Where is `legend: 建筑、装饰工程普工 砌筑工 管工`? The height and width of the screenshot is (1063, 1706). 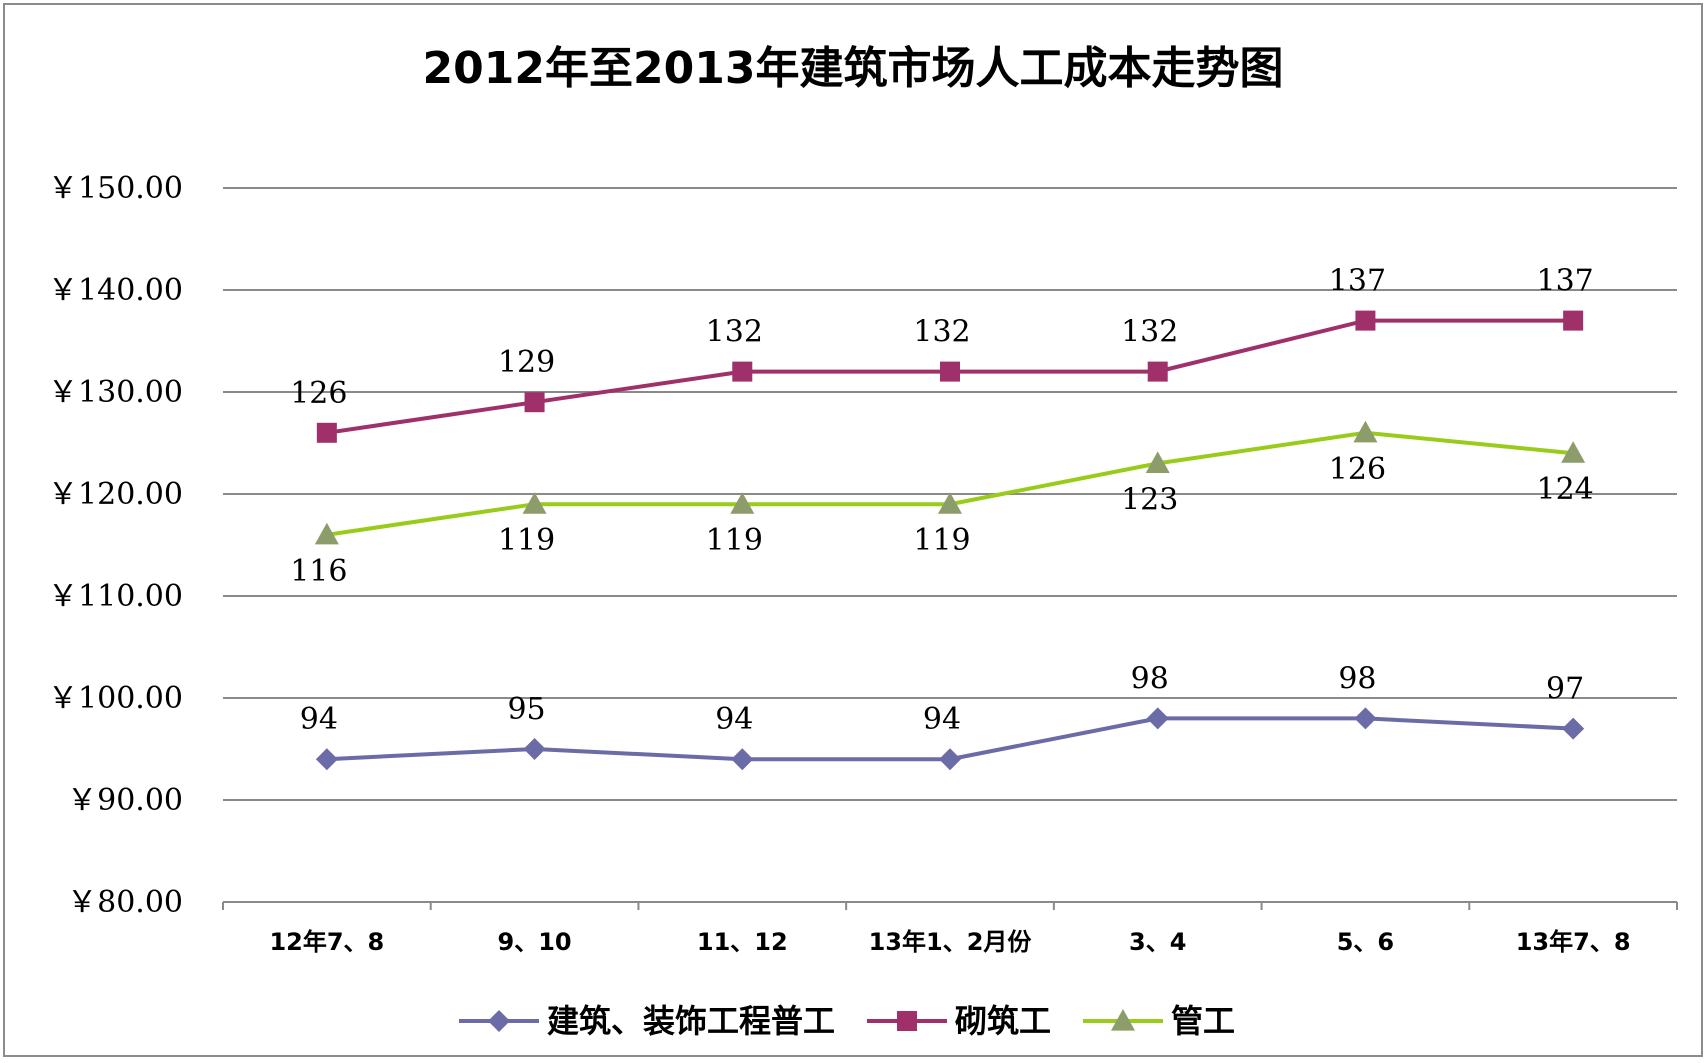
legend: 建筑、装饰工程普工 砌筑工 管工 is located at coordinates (847, 1021).